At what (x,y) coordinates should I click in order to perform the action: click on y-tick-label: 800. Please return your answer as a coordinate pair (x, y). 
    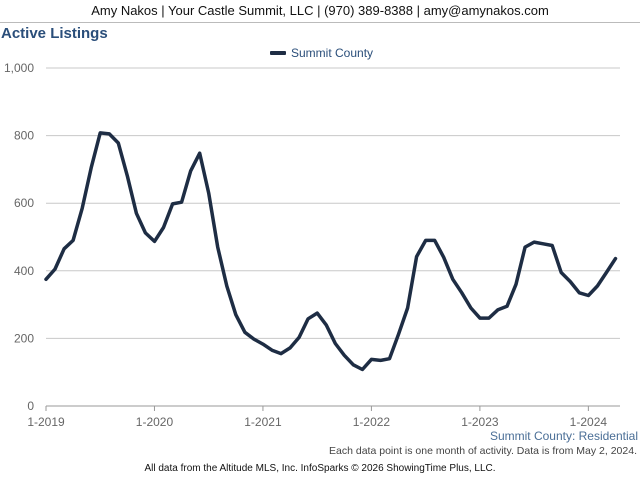
    Looking at the image, I should click on (24, 136).